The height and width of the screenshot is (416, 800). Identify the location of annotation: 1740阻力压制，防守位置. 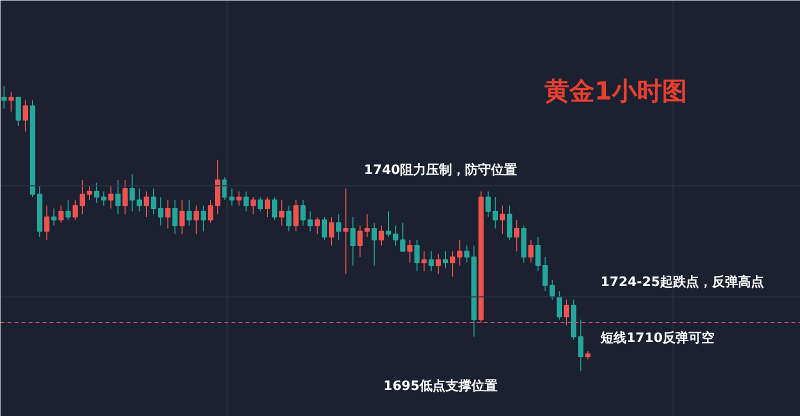
(441, 170).